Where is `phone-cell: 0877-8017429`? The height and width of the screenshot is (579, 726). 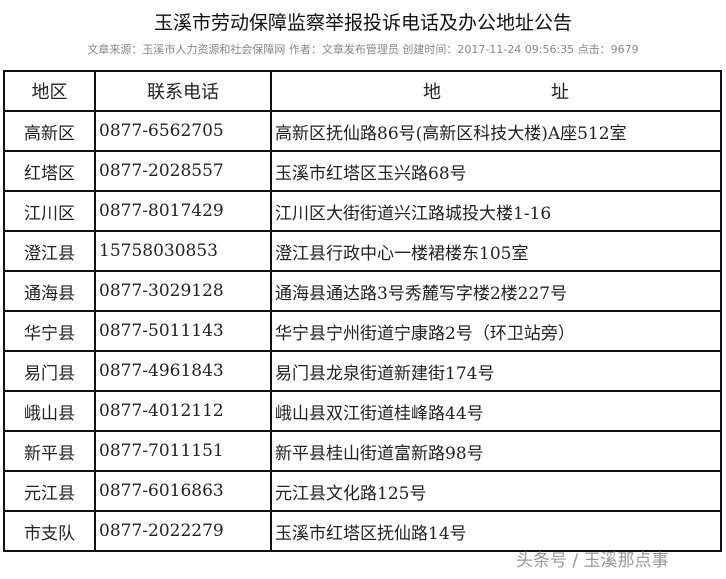 phone-cell: 0877-8017429 is located at coordinates (183, 211).